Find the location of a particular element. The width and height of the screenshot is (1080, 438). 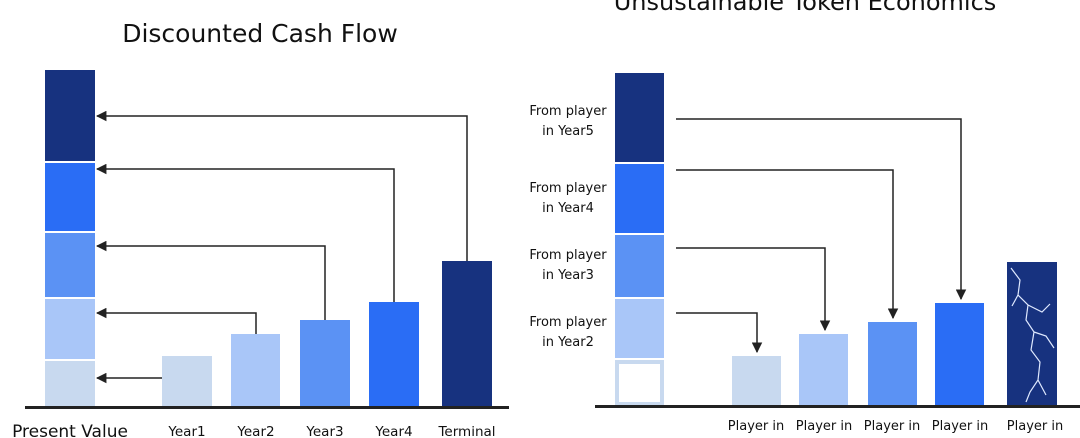

bar-year2 is located at coordinates (255, 370).